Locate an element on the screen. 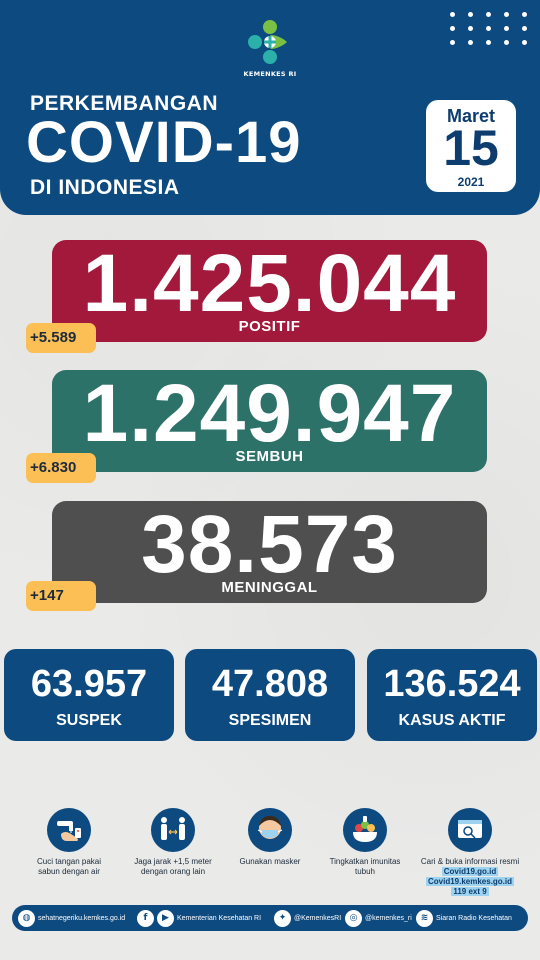 Image resolution: width=540 pixels, height=960 pixels. tip-immunity: Tingkatkan imunitas tubuh is located at coordinates (365, 842).